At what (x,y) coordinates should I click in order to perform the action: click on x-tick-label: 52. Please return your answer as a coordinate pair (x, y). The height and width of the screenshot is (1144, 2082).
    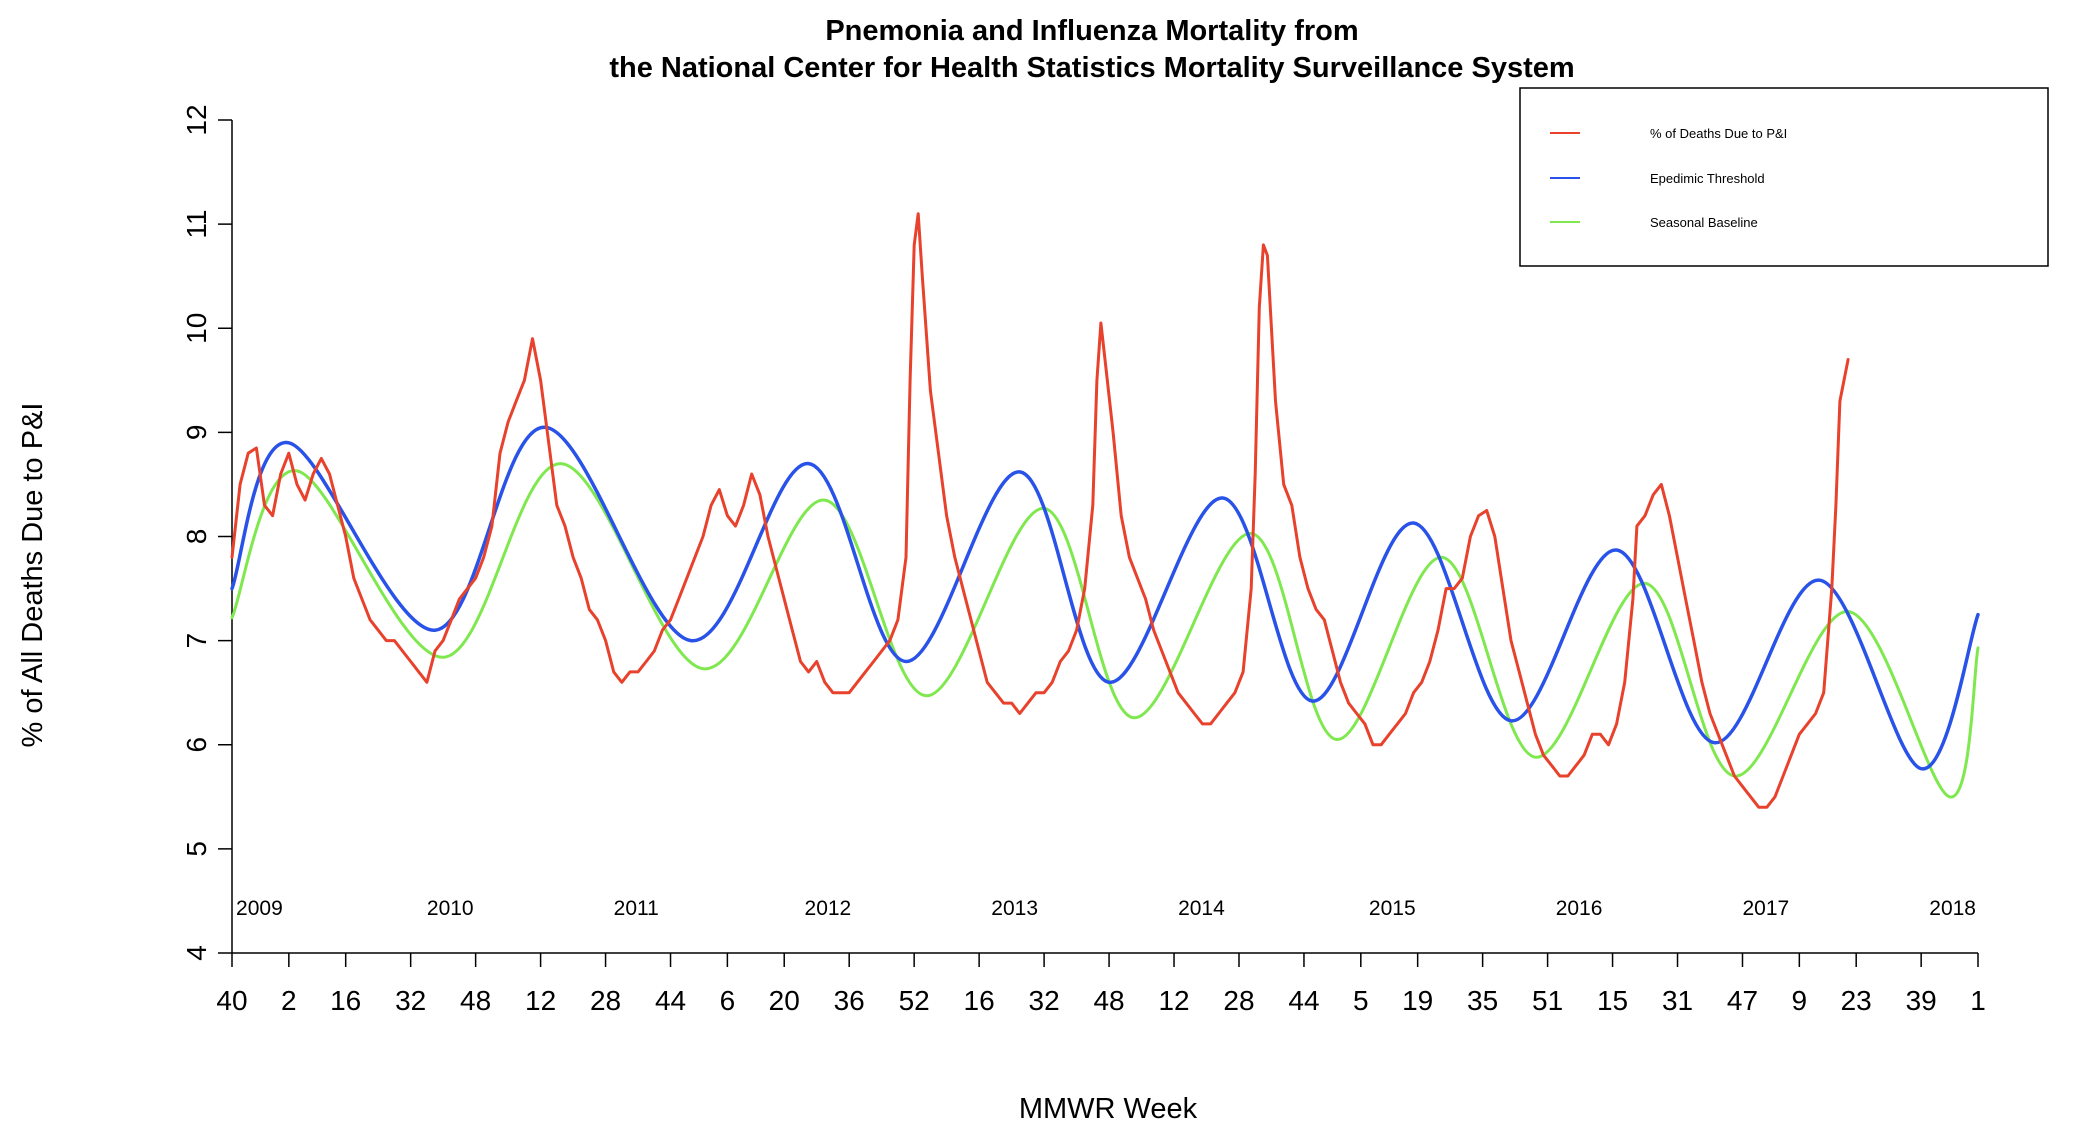
    Looking at the image, I should click on (914, 1000).